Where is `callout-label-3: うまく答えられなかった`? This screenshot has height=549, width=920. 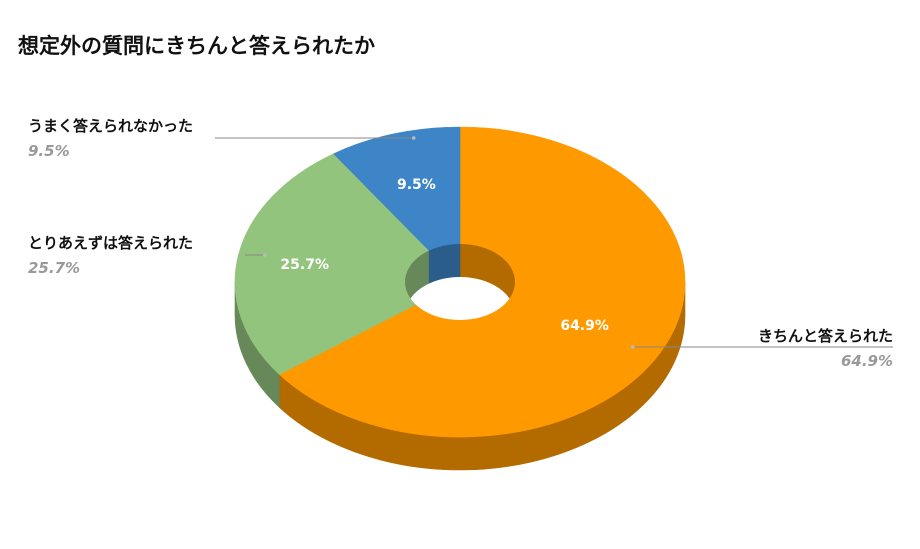
callout-label-3: うまく答えられなかった is located at coordinates (110, 126).